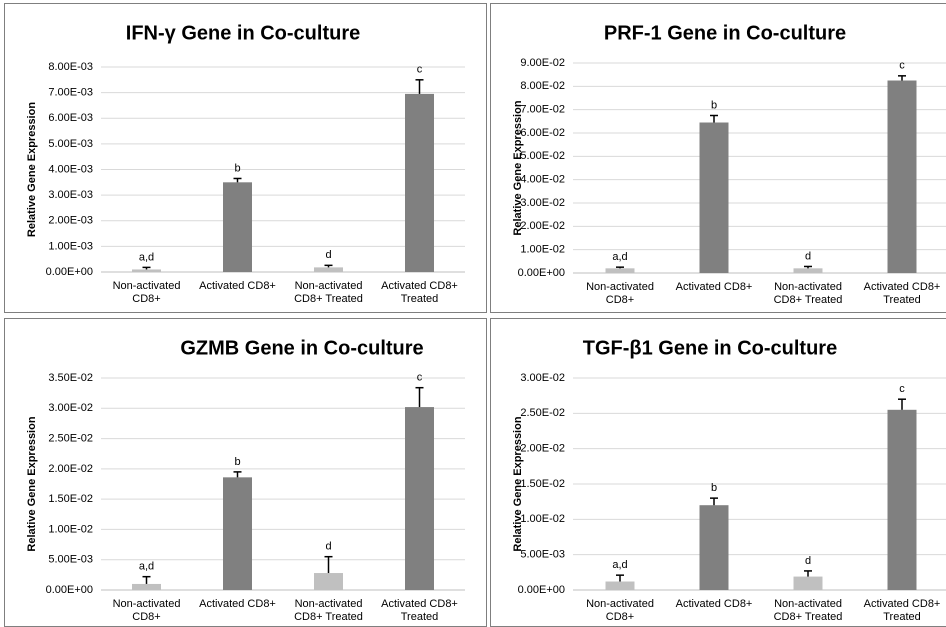 The image size is (946, 627). Describe the element at coordinates (70, 93) in the screenshot. I see `y-tick-label: 7.00E-03` at that location.